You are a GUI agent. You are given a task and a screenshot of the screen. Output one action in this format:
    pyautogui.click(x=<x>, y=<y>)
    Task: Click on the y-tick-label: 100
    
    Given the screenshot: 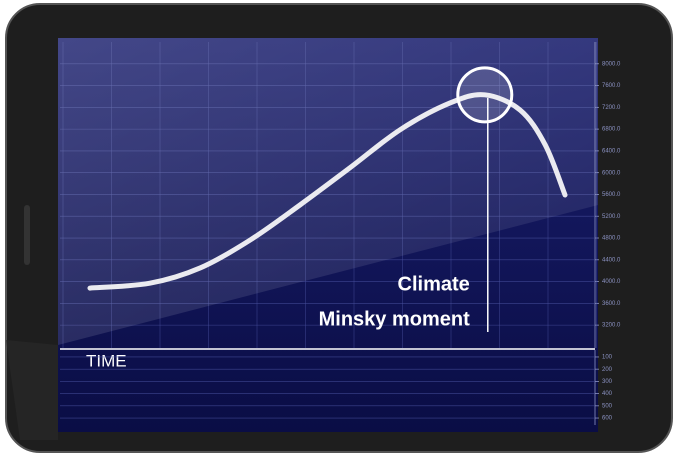 What is the action you would take?
    pyautogui.click(x=607, y=358)
    